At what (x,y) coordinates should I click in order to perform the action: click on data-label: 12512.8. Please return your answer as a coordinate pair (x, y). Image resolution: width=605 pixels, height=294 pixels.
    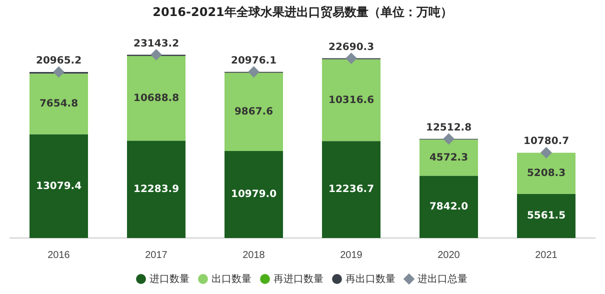
    Looking at the image, I should click on (449, 128).